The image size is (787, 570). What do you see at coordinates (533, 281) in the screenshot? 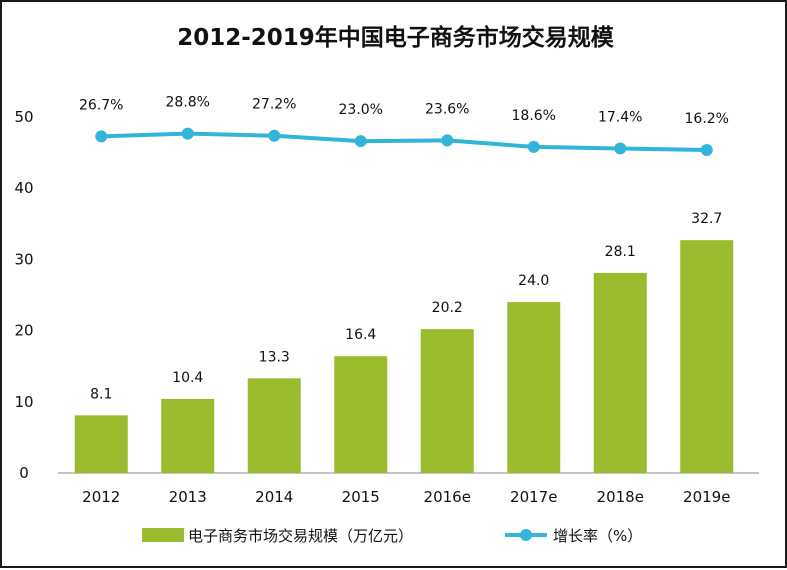
I see `bar-value-label: 24.0` at bounding box center [533, 281].